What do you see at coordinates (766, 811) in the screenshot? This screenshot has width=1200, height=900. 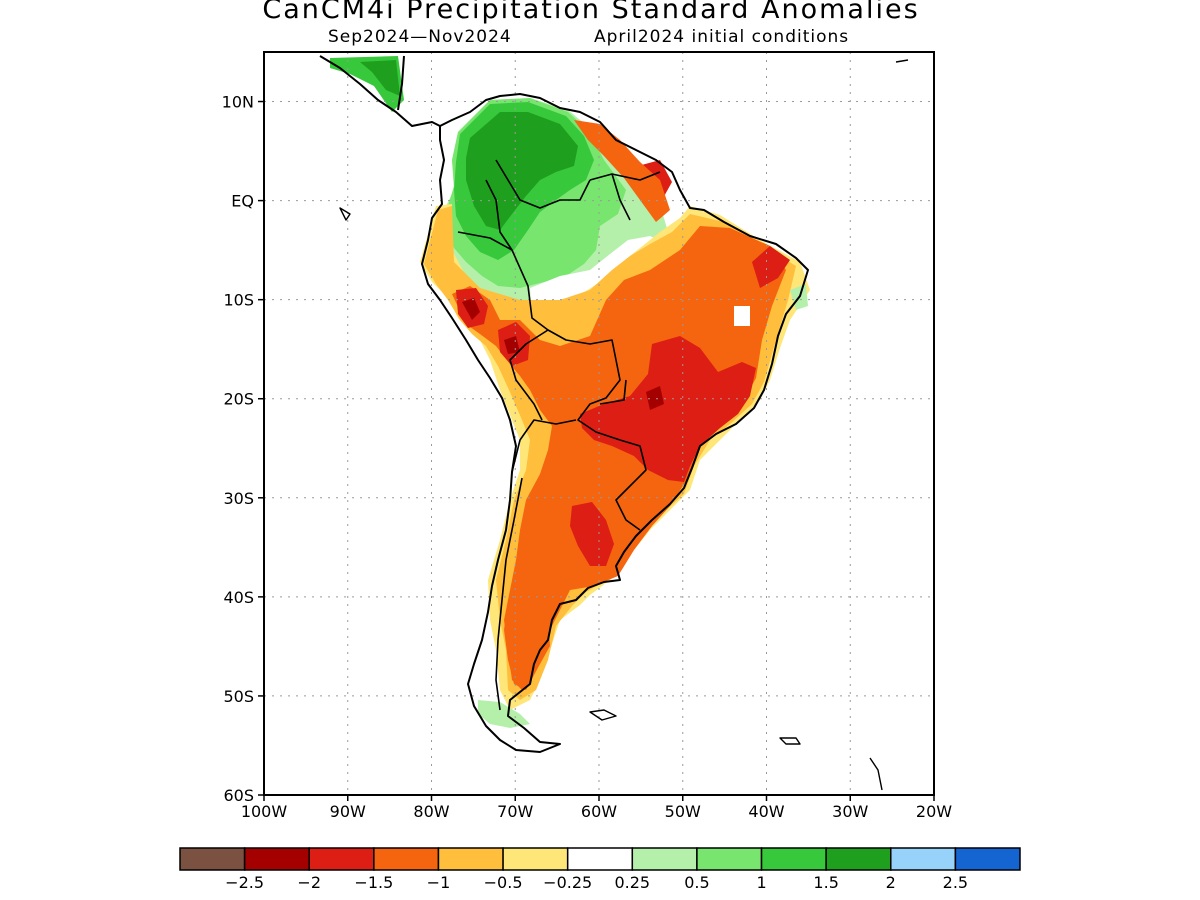 I see `lon-tick-label: 40W` at bounding box center [766, 811].